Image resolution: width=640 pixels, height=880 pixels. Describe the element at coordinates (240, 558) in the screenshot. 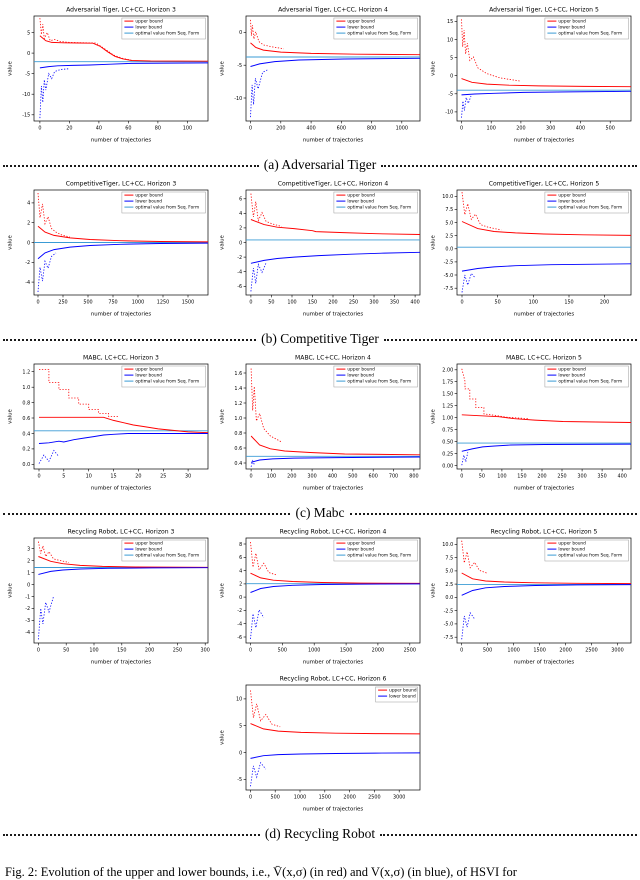

I see `svg-text: 6` at that location.